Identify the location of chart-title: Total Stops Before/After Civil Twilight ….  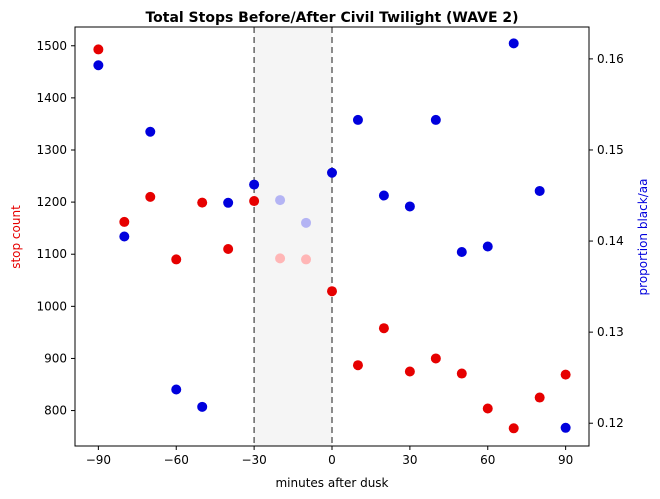
(331, 18).